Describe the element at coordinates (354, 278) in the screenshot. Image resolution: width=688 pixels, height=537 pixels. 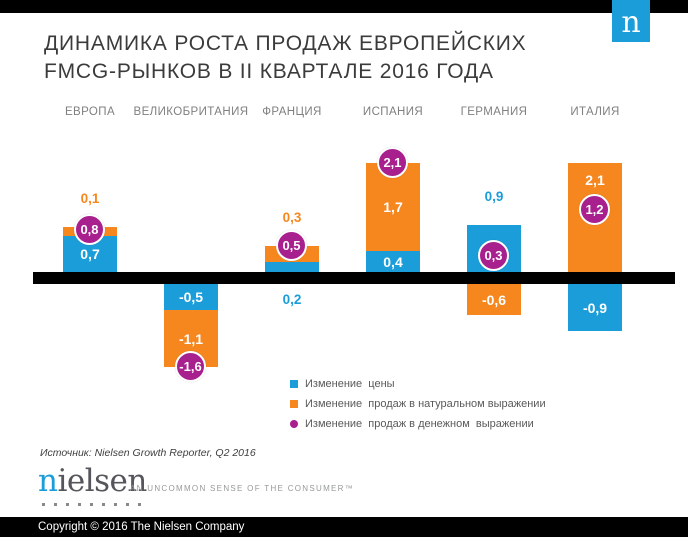
I see `zero-axis-line` at that location.